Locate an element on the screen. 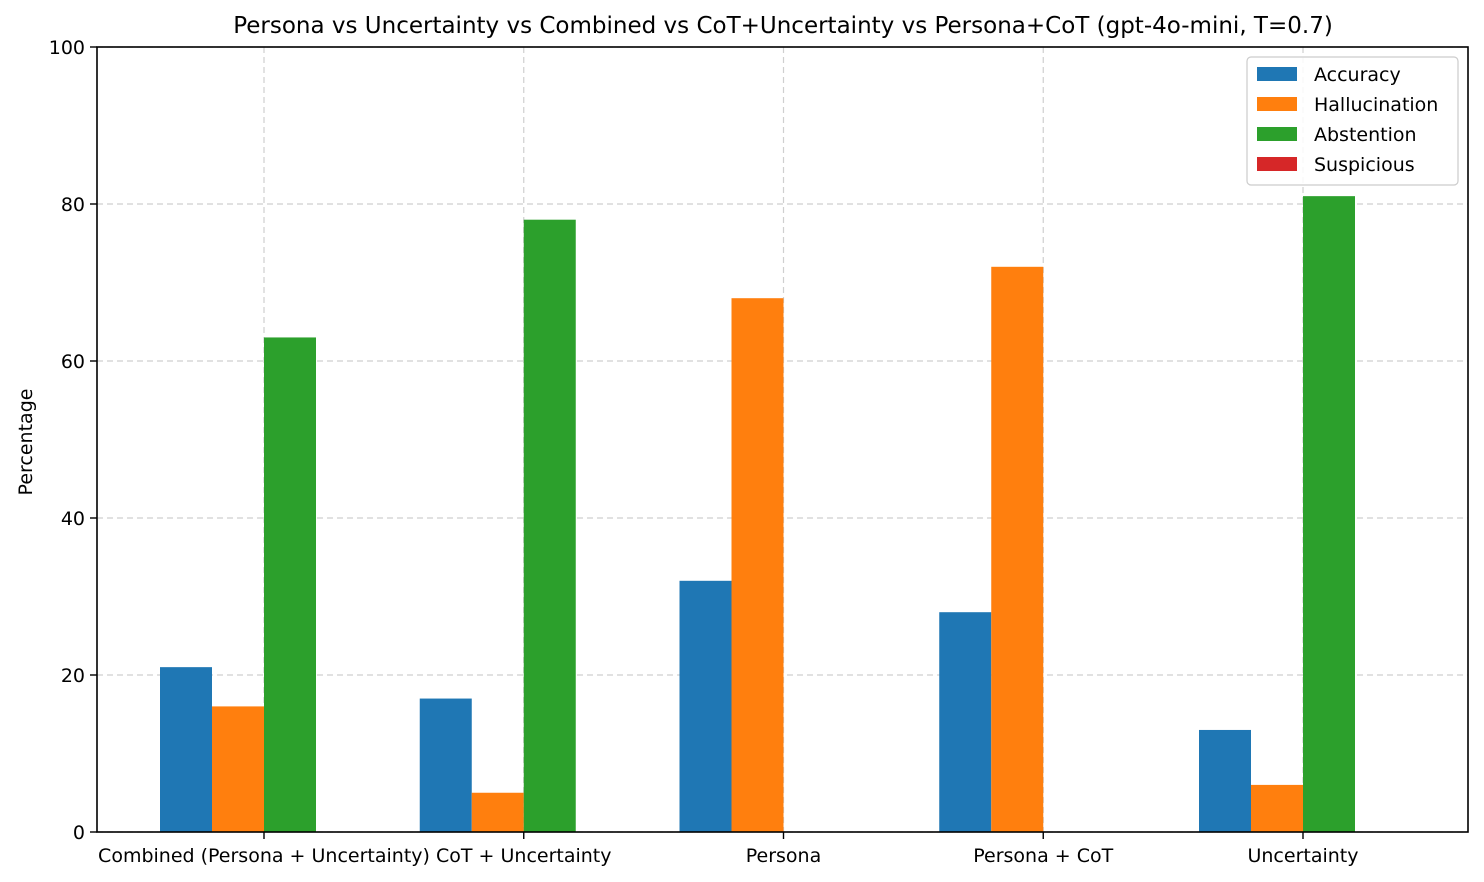  x-tick-label: Persona + CoT is located at coordinates (1043, 856).